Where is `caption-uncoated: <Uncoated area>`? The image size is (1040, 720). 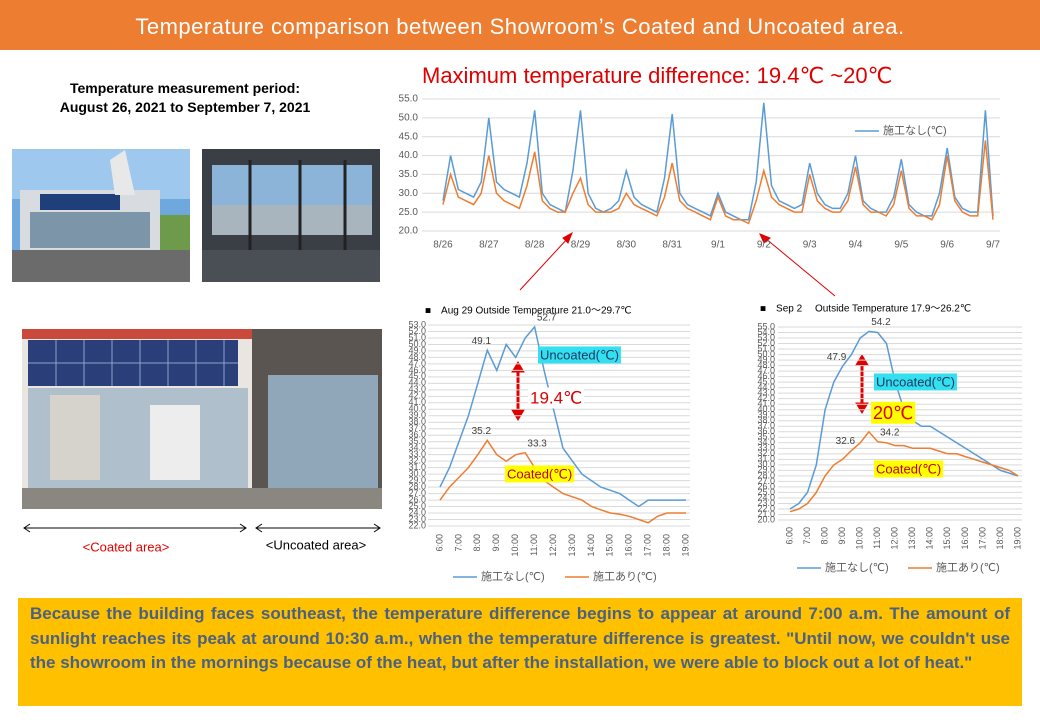 caption-uncoated: <Uncoated area> is located at coordinates (316, 544).